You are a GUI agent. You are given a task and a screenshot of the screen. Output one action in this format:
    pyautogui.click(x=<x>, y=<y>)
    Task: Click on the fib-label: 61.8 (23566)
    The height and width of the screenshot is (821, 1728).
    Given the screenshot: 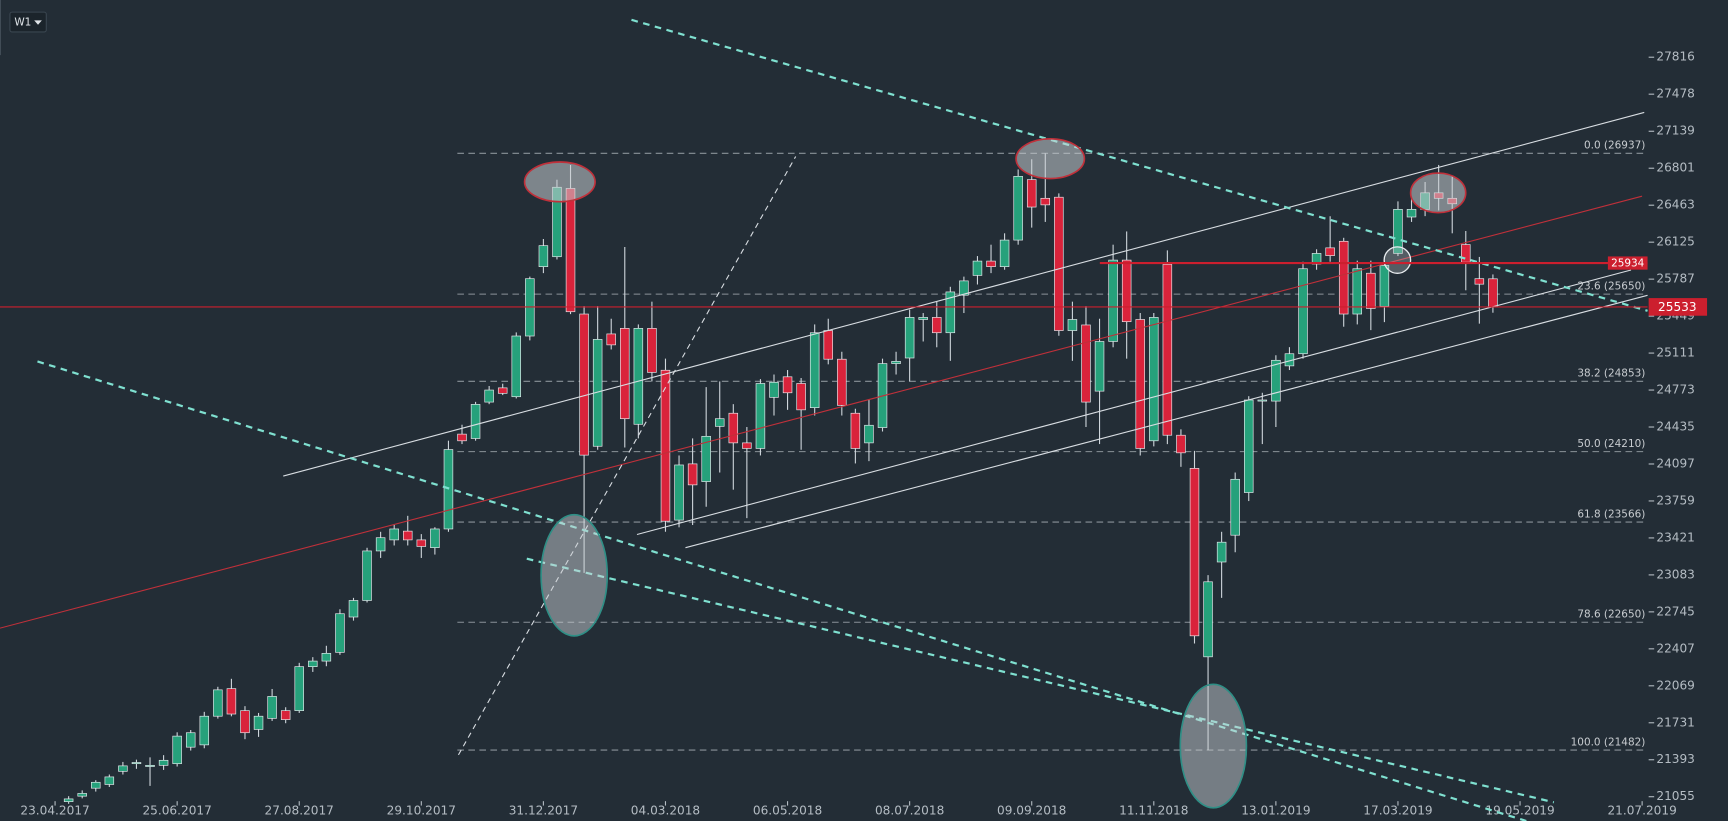 What is the action you would take?
    pyautogui.click(x=1611, y=514)
    